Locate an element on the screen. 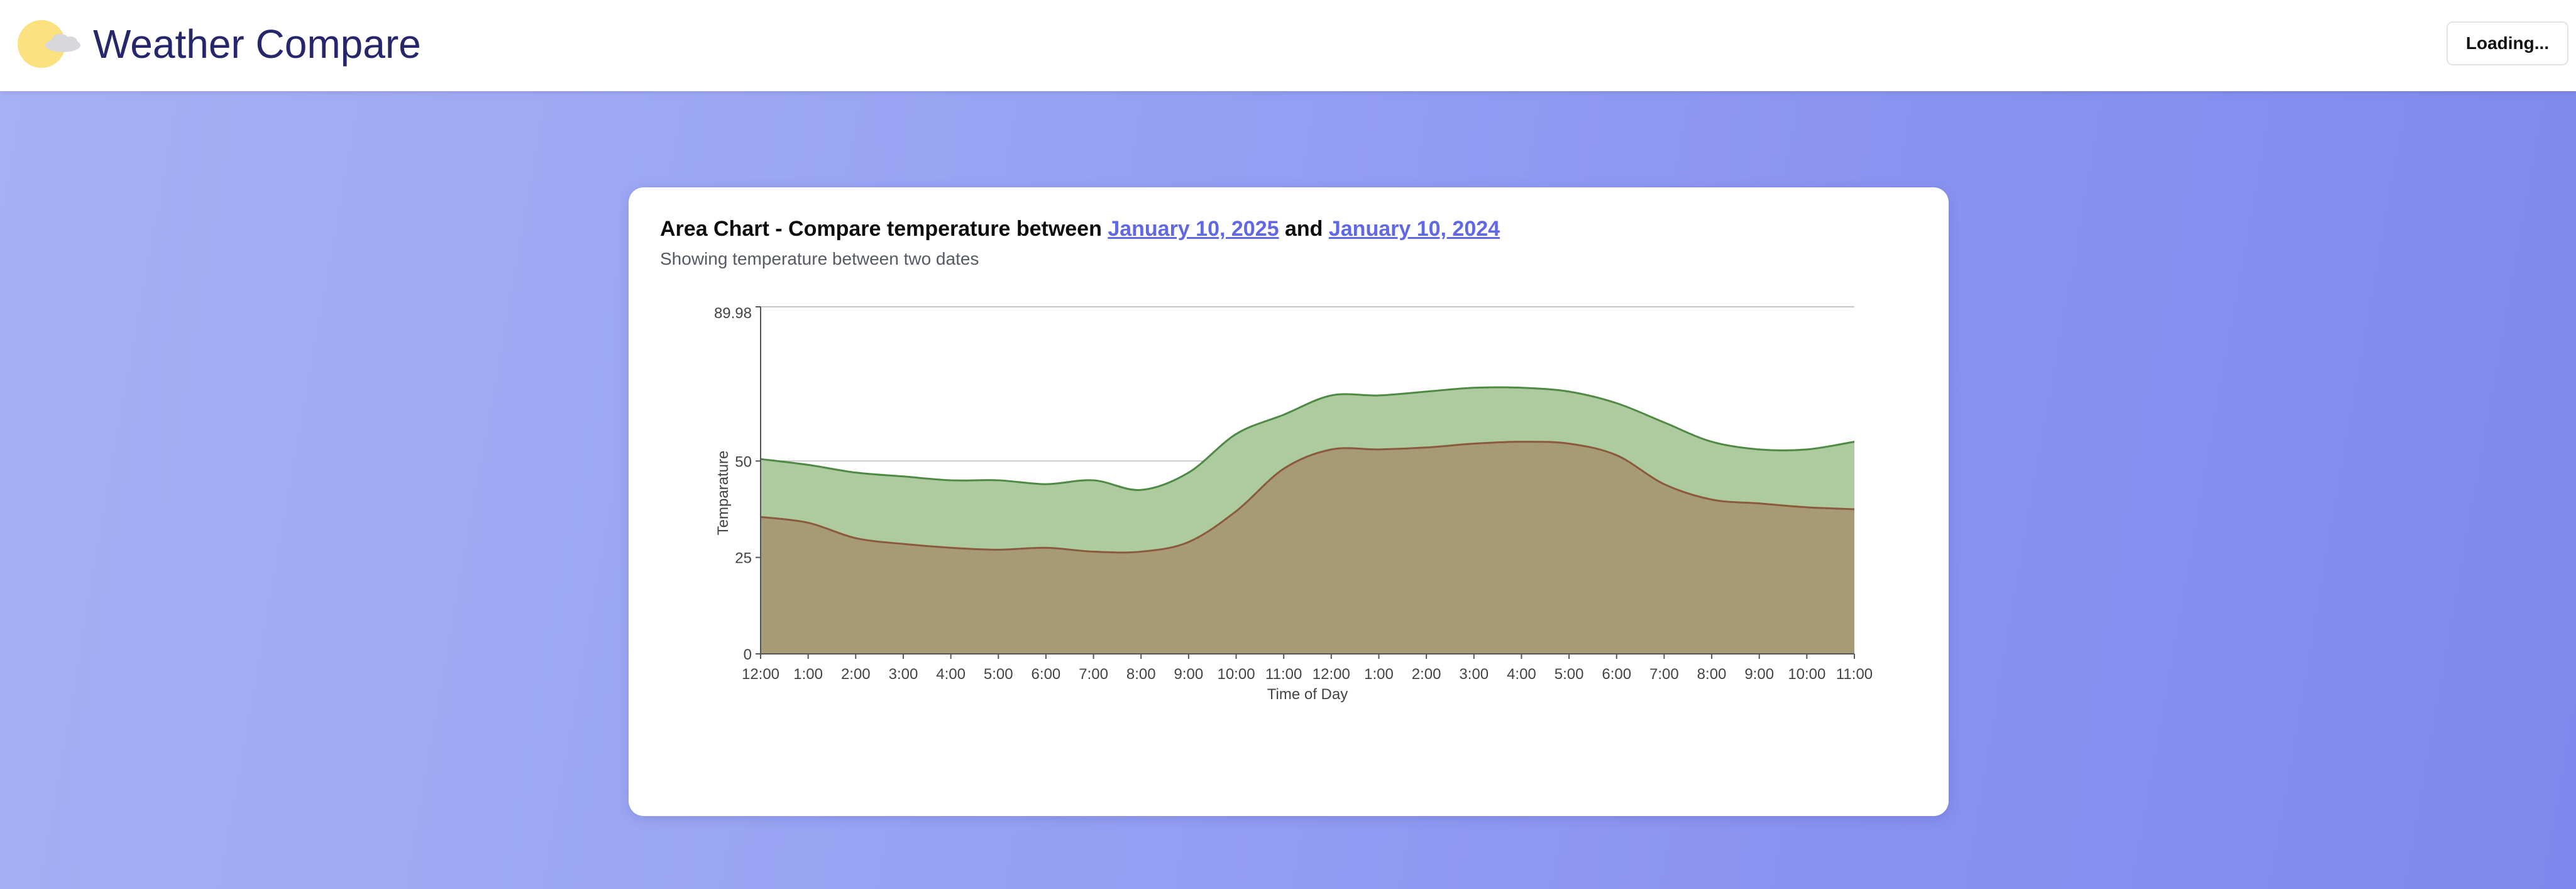  y-tick-label: 50 is located at coordinates (744, 461).